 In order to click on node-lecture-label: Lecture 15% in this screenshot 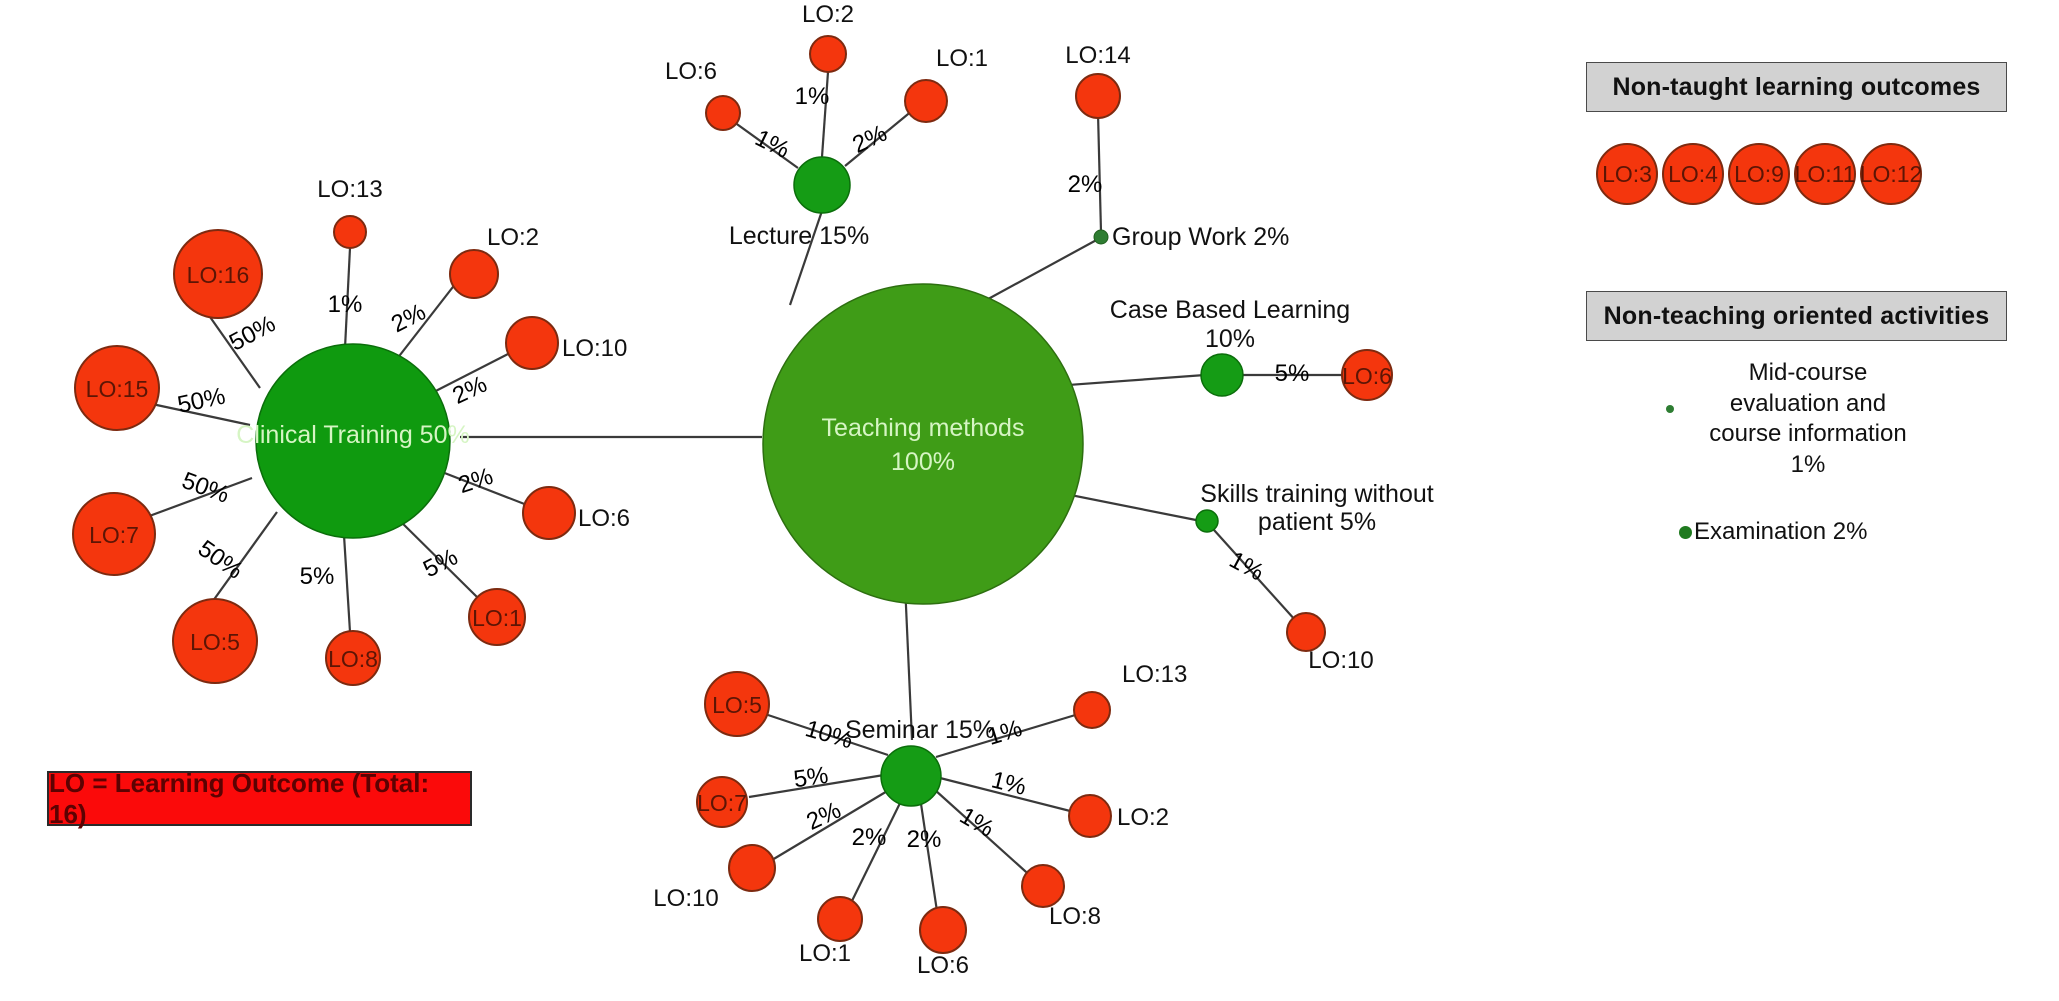, I will do `click(799, 236)`.